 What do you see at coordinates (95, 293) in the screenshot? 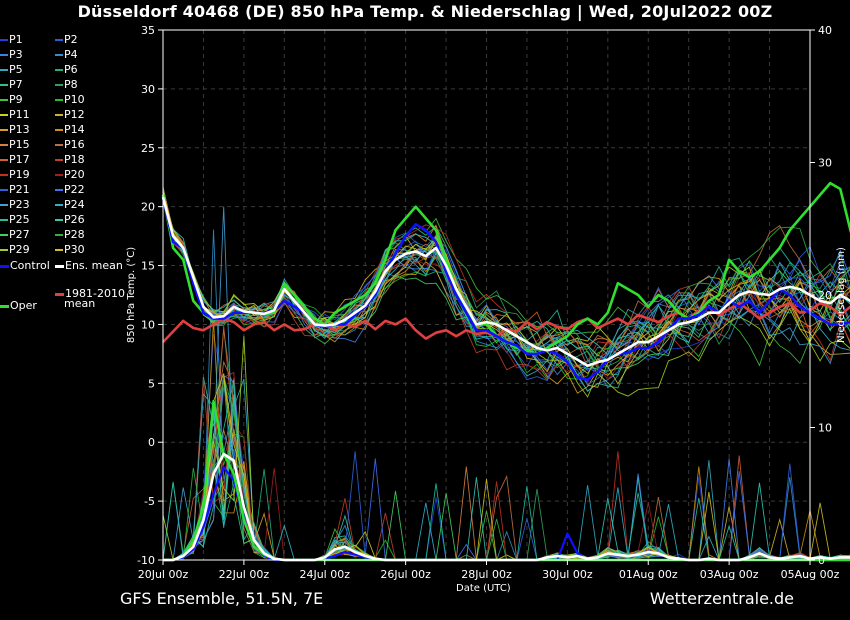
I see `legend-label: 1981-2010` at bounding box center [95, 293].